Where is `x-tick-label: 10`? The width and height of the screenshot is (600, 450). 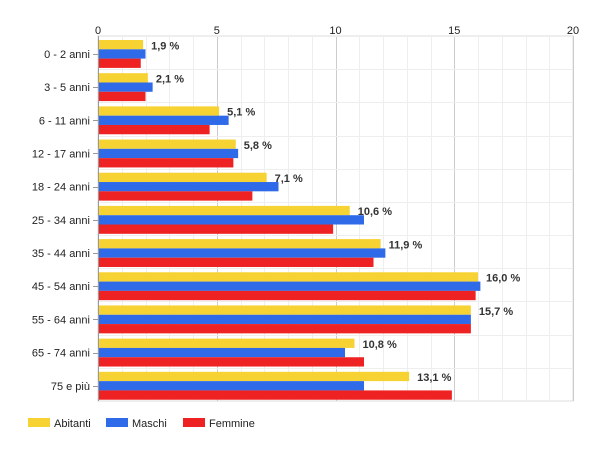 x-tick-label: 10 is located at coordinates (335, 31).